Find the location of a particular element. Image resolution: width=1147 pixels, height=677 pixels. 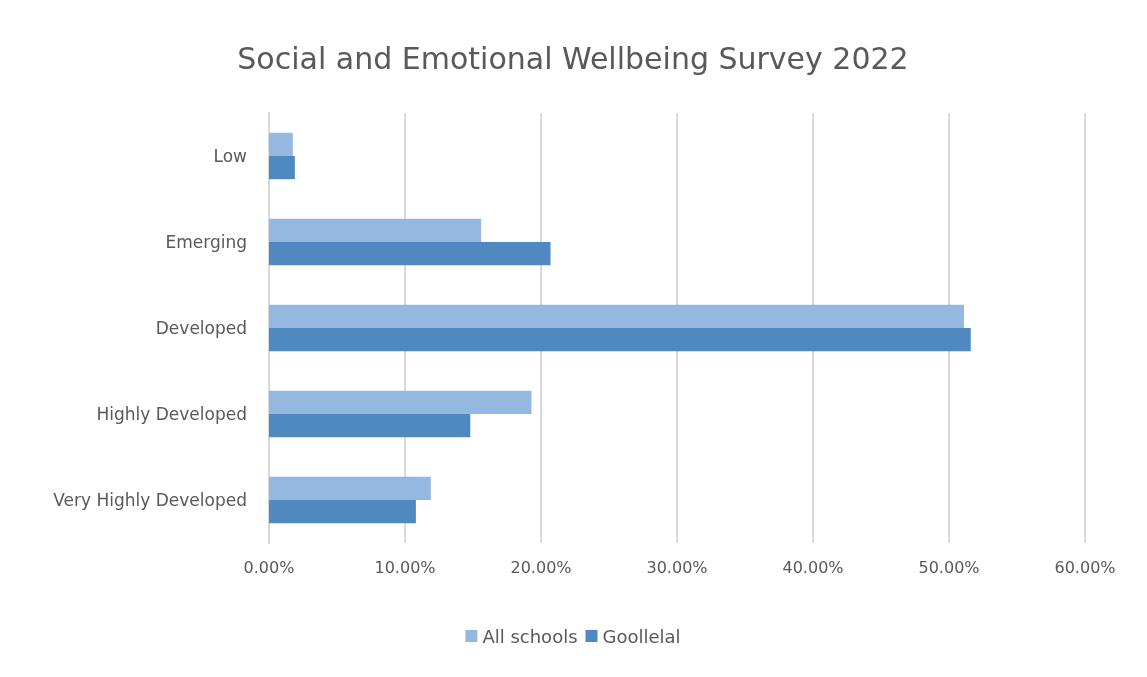

y-tick-label: Low is located at coordinates (230, 156).